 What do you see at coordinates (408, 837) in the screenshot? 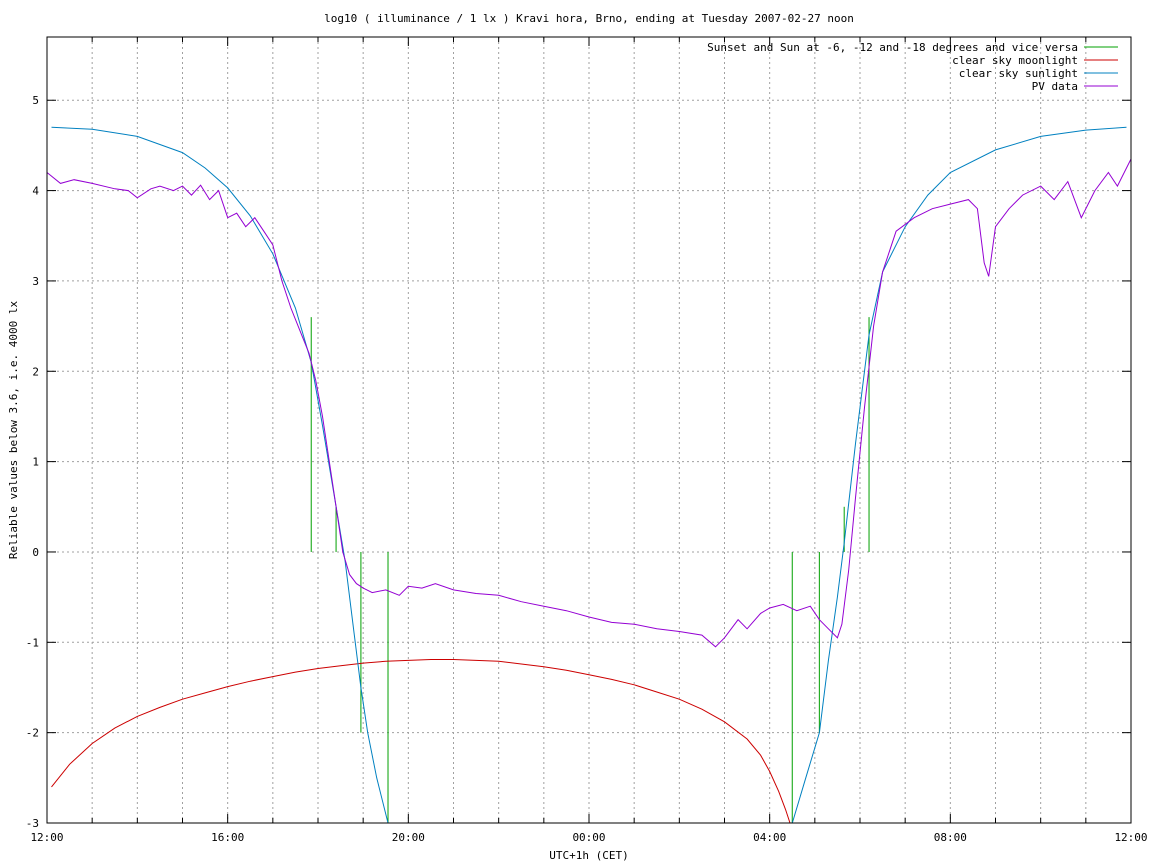
I see `x-tick-label: 20:00` at bounding box center [408, 837].